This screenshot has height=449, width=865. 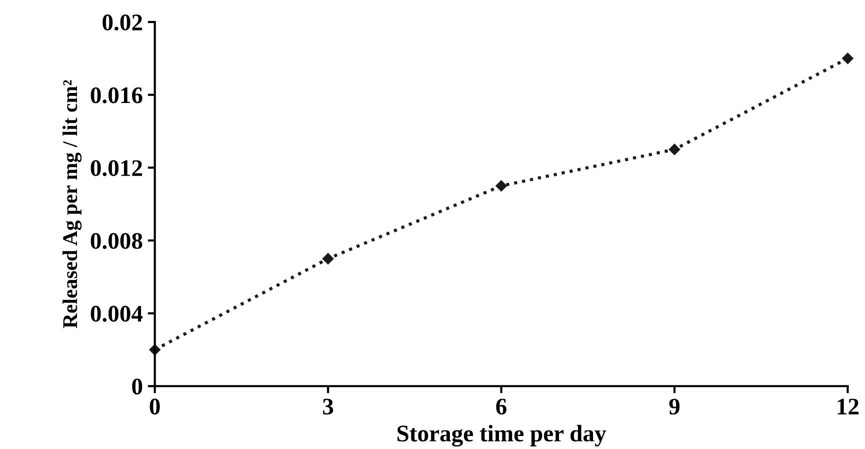 What do you see at coordinates (116, 241) in the screenshot?
I see `y-tick-label: 0.008` at bounding box center [116, 241].